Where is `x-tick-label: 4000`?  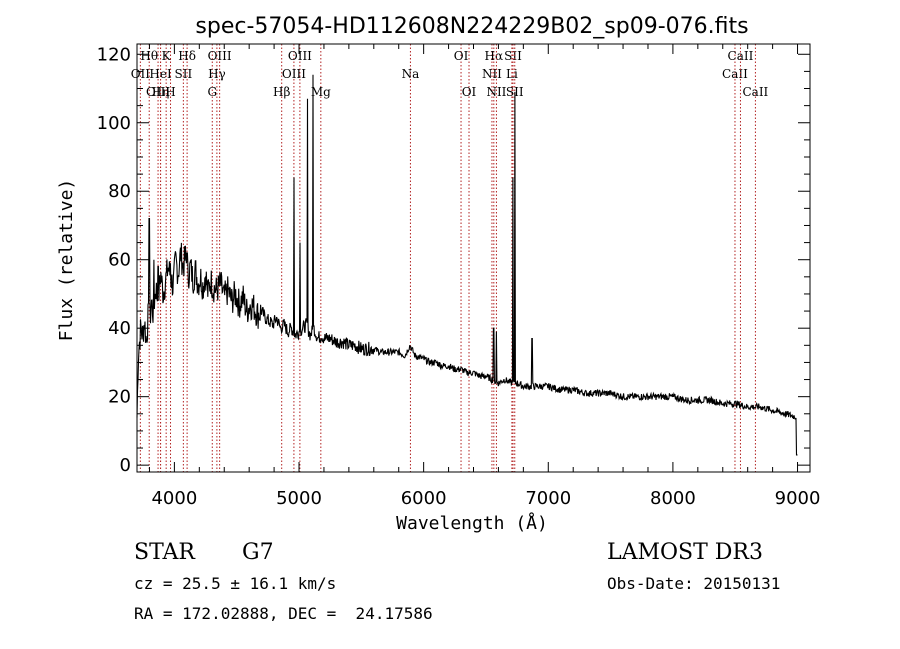
x-tick-label: 4000 is located at coordinates (174, 498).